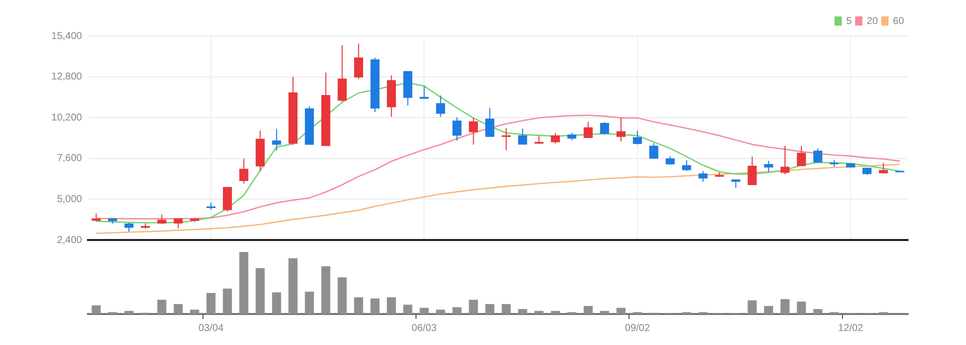 The height and width of the screenshot is (345, 966). Describe the element at coordinates (69, 158) in the screenshot. I see `y-tick-label: 7,600` at that location.